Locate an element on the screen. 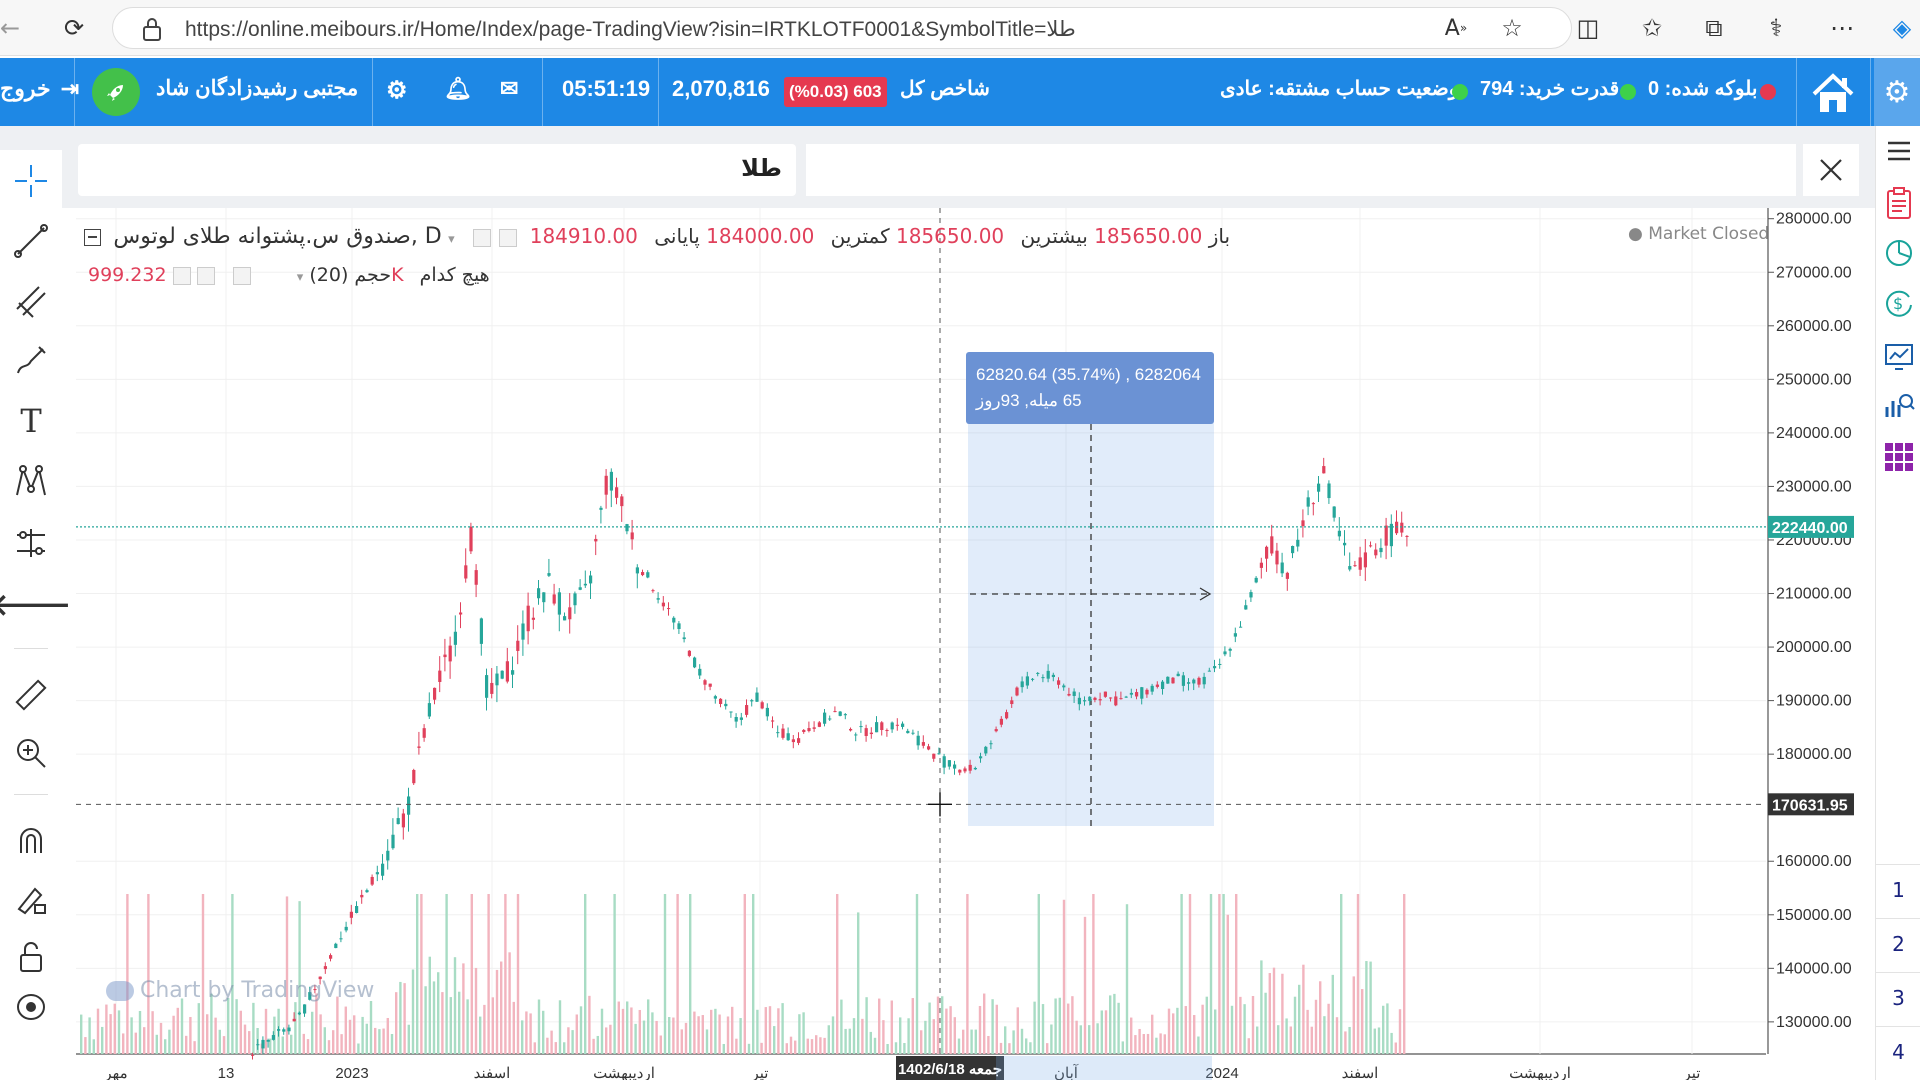 The width and height of the screenshot is (1920, 1080). read-aloud-icon: A» is located at coordinates (1456, 28).